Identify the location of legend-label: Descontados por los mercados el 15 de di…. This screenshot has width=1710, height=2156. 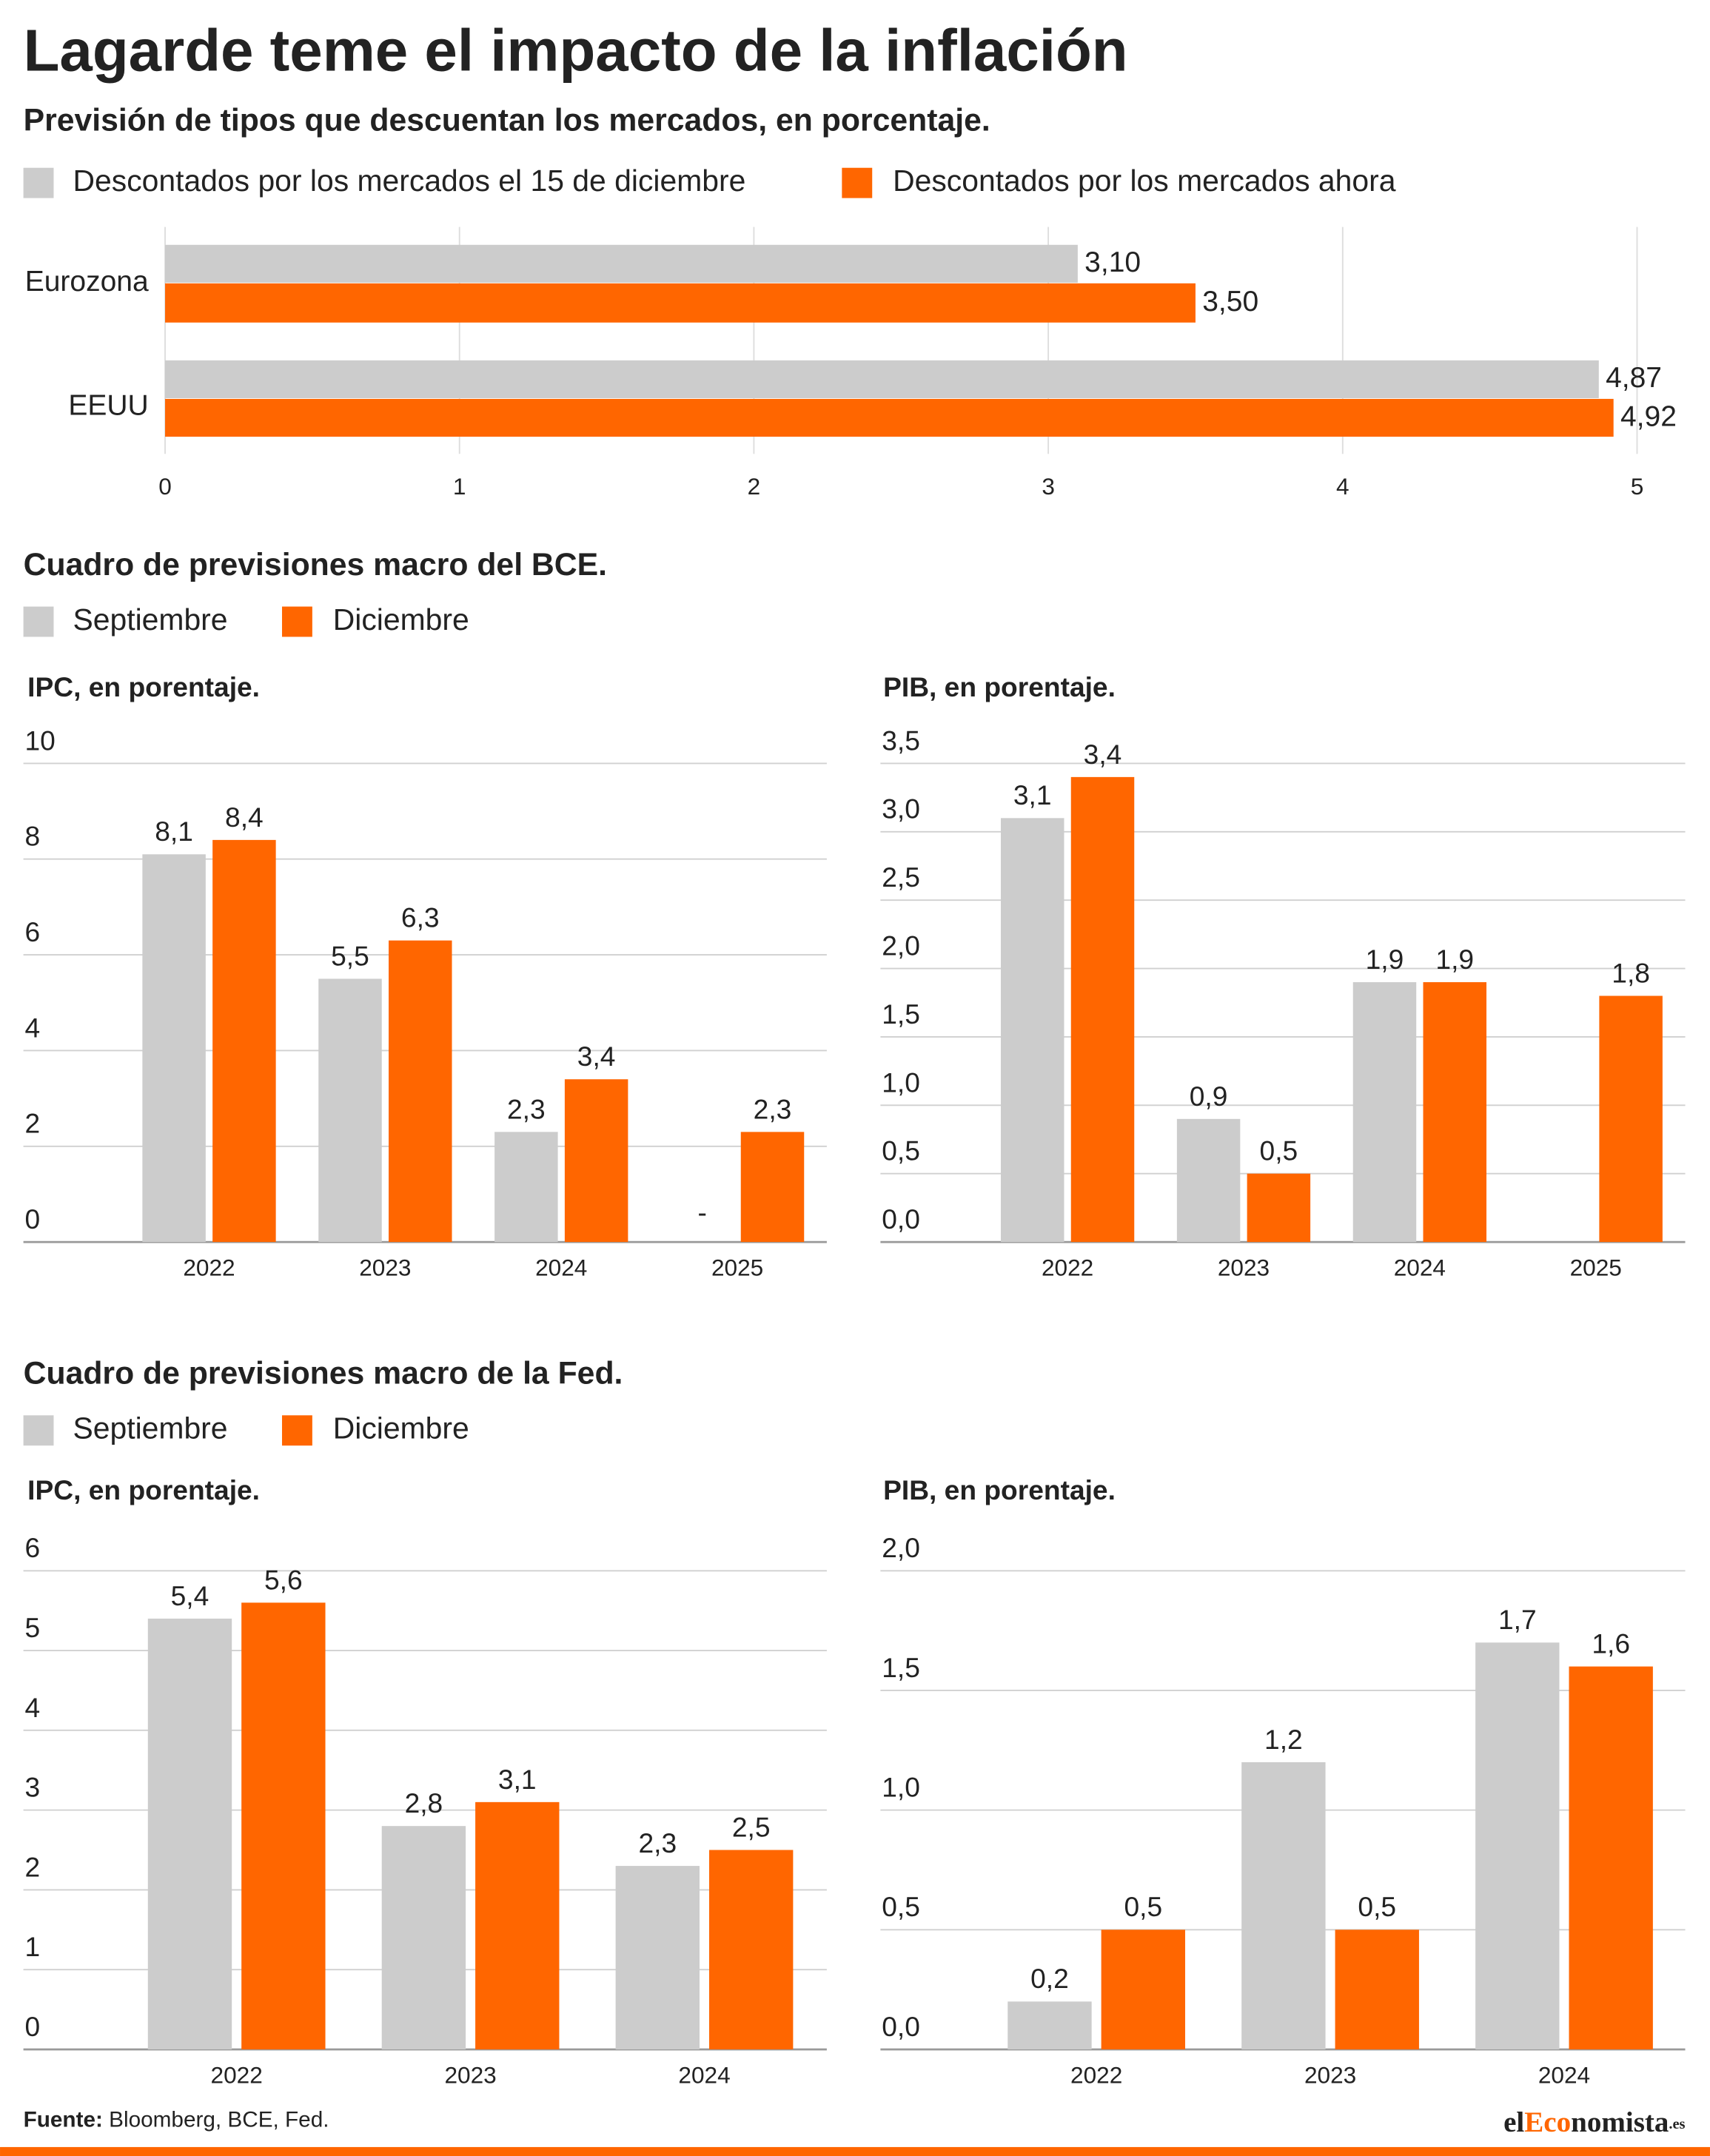
(410, 181).